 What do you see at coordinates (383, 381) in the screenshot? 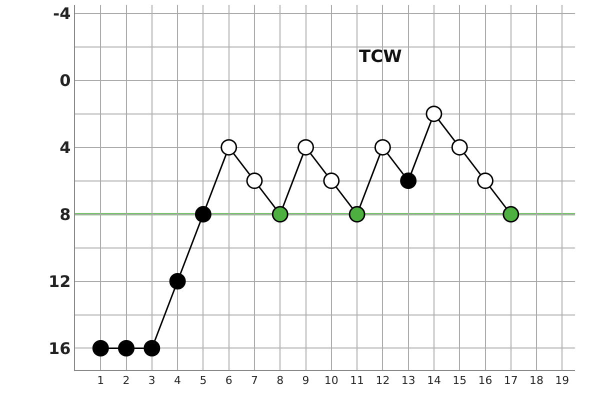
I see `x-tick-label: 12` at bounding box center [383, 381].